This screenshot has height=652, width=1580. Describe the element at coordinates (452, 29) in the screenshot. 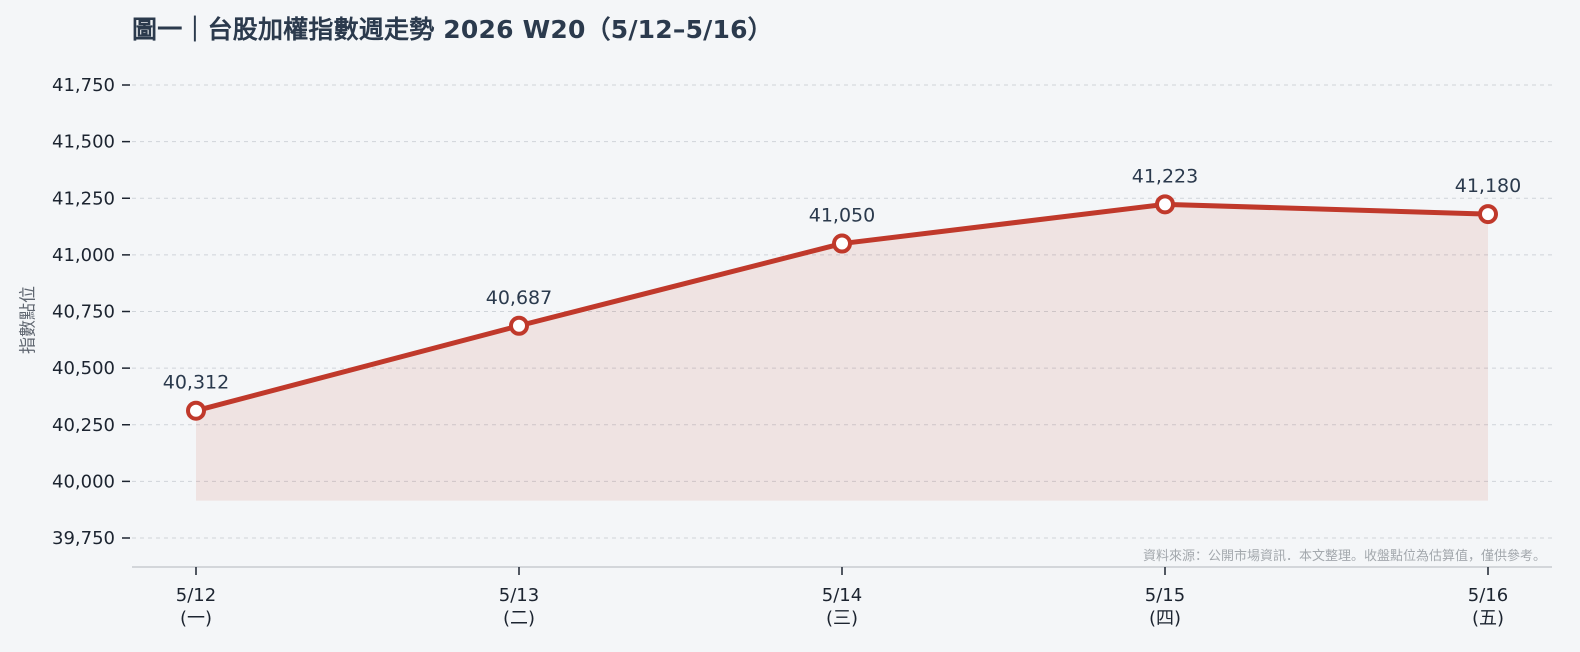

I see `chart-title: 圖一｜台股加權指數週走勢 2026 W20（5/12–5/16）` at that location.